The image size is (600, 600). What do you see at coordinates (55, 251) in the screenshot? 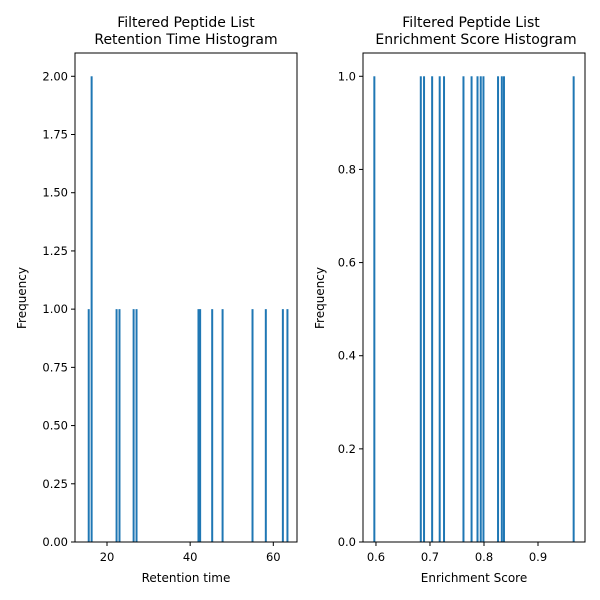
I see `y-tick-label: 1.25` at bounding box center [55, 251].